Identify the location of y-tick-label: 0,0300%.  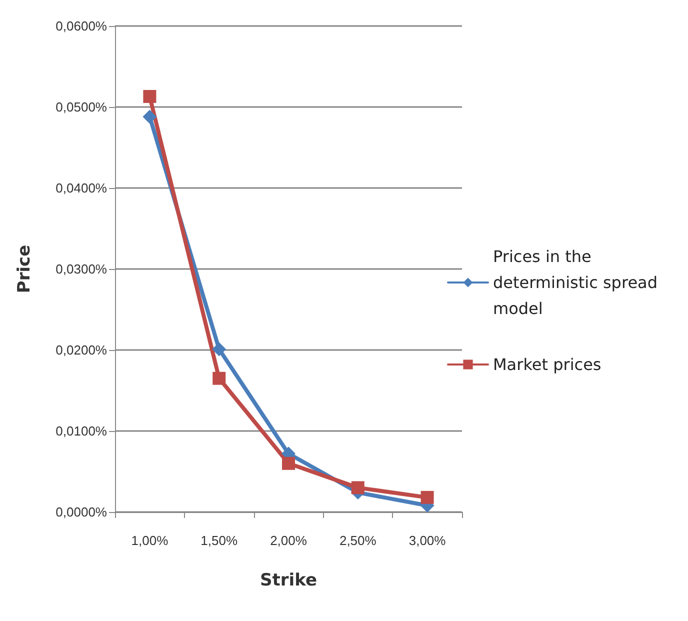
(82, 269).